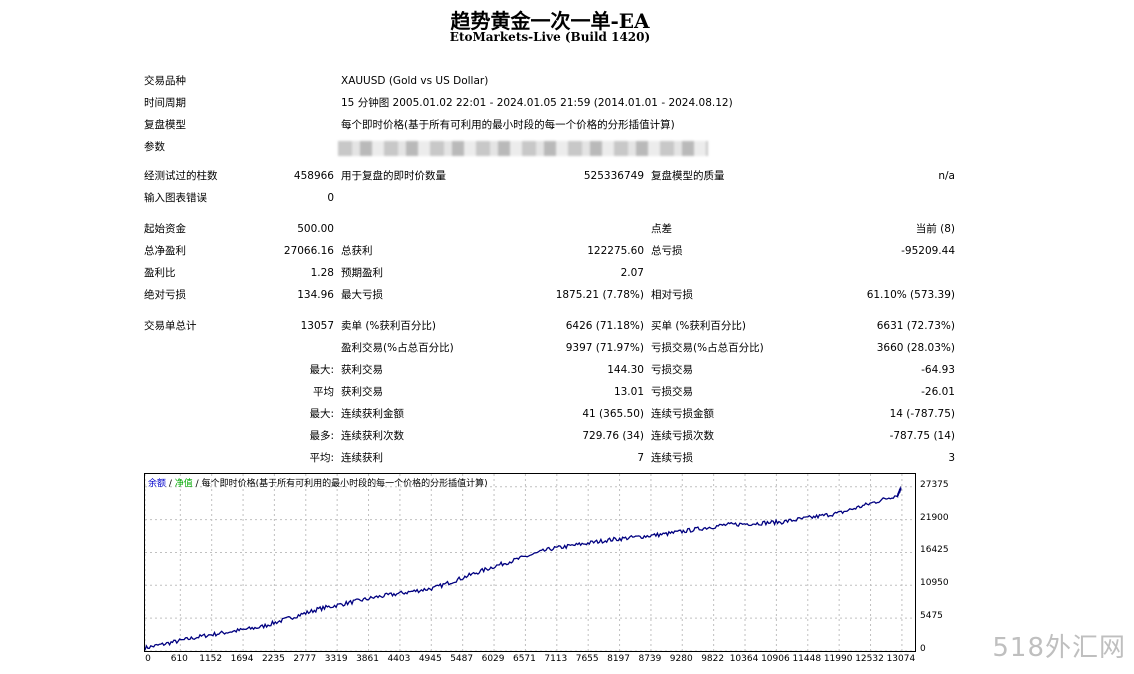 Image resolution: width=1134 pixels, height=674 pixels. I want to click on loss-trades-value: 3660 (28.03%), so click(915, 348).